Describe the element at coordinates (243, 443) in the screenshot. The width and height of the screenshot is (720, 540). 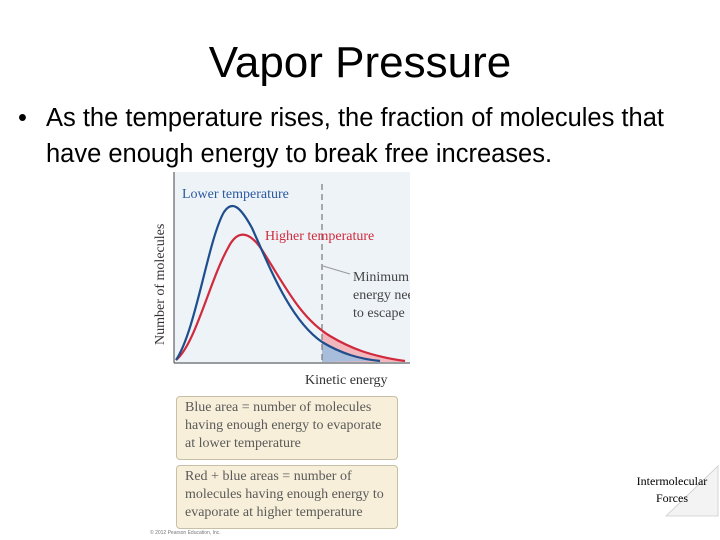
I see `caption-line: at lower temperature` at that location.